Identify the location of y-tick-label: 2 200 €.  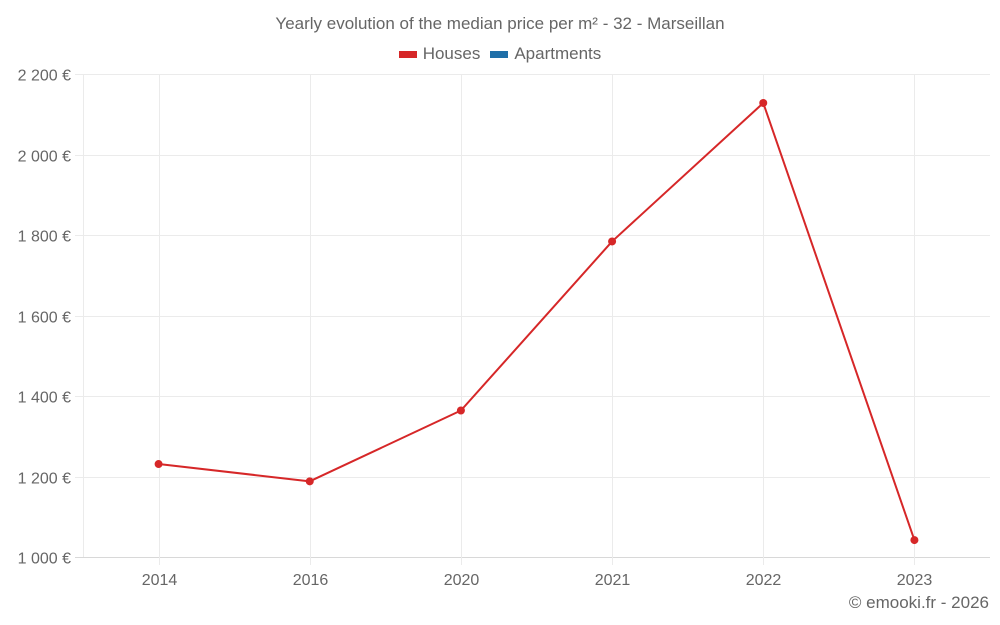
(44, 76).